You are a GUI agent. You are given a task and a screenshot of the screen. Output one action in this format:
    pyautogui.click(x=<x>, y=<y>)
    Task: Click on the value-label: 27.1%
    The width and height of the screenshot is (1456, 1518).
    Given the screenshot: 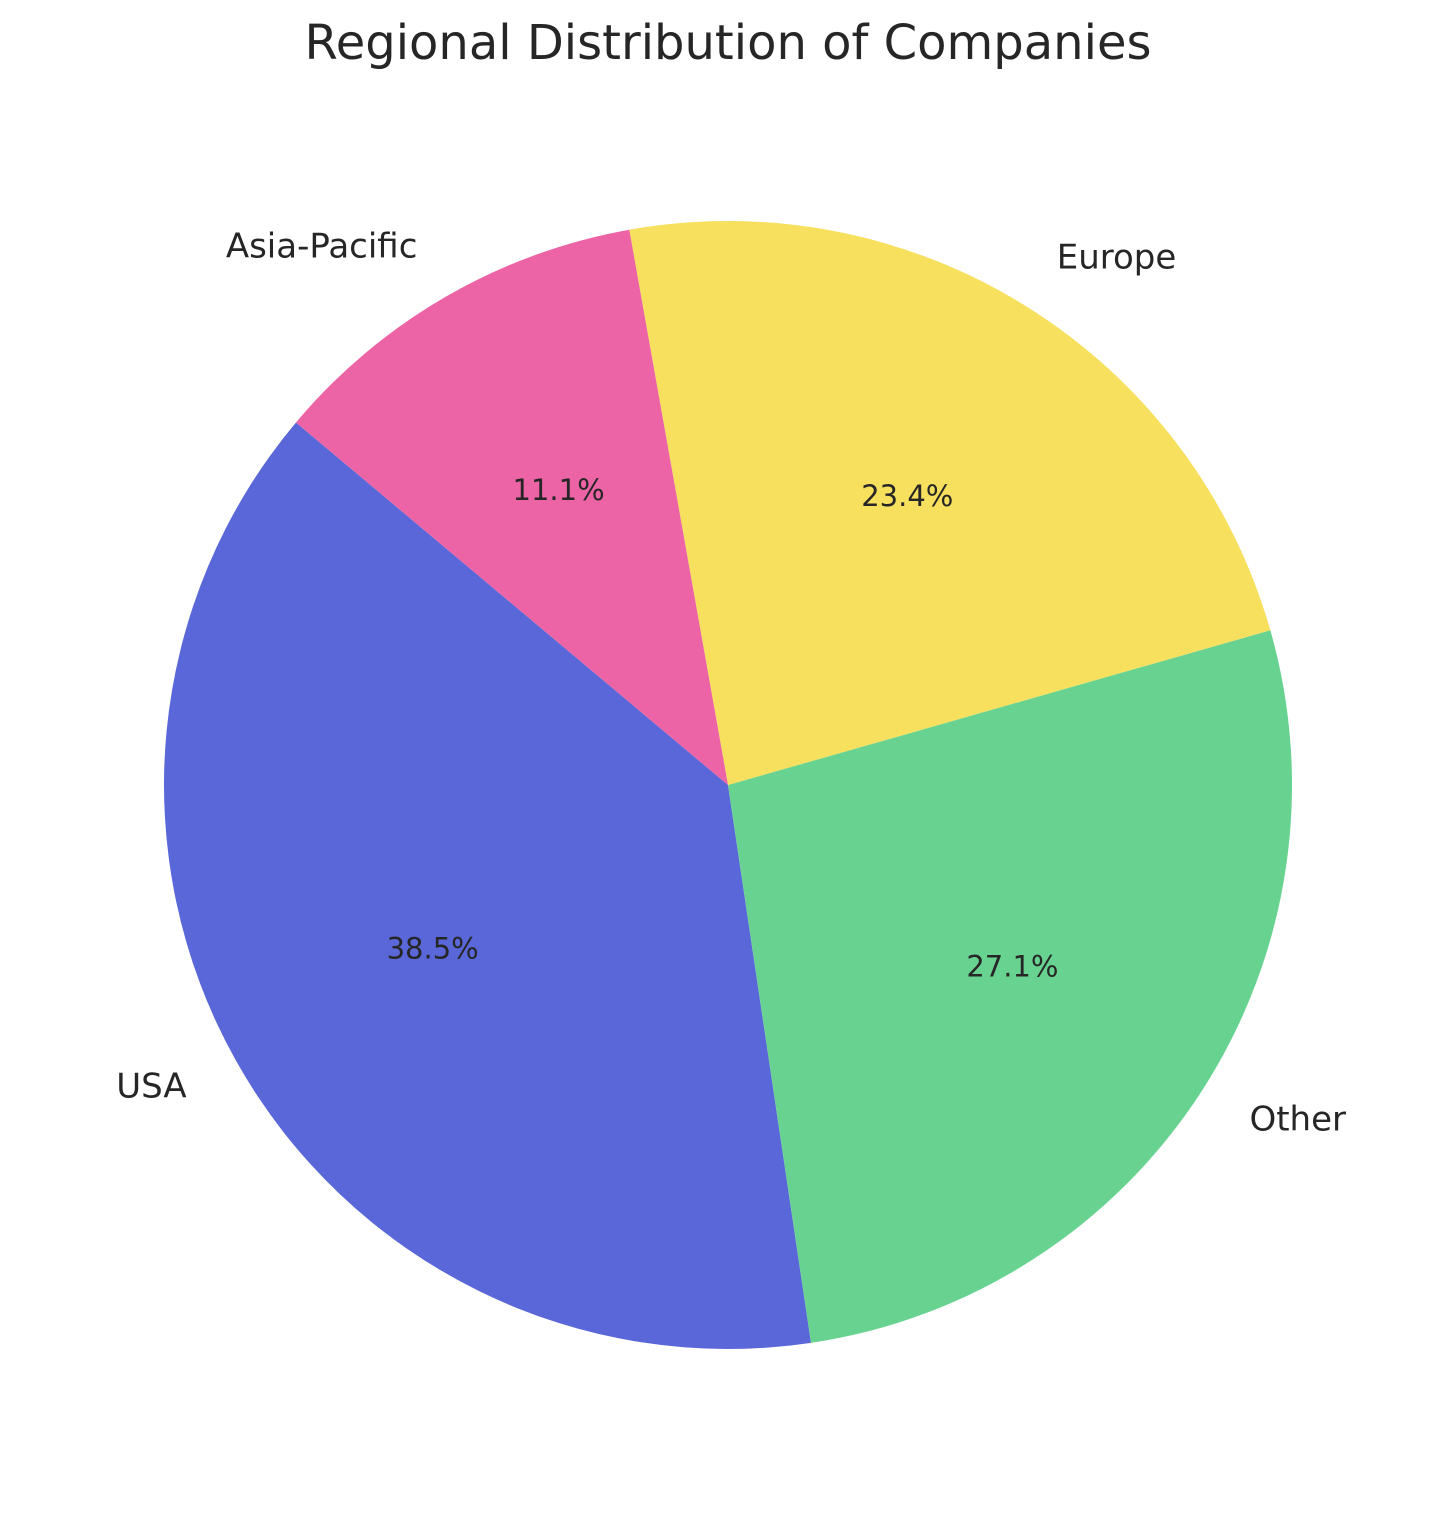 What is the action you would take?
    pyautogui.click(x=1012, y=966)
    